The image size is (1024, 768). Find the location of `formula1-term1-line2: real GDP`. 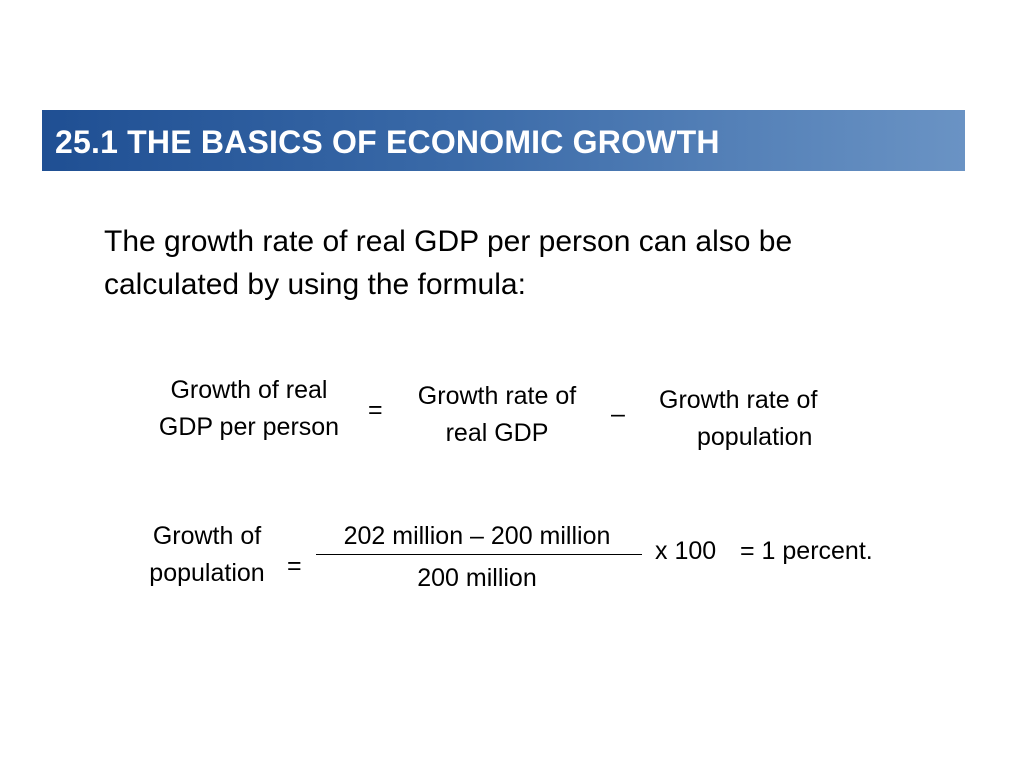

formula1-term1-line2: real GDP is located at coordinates (497, 433).